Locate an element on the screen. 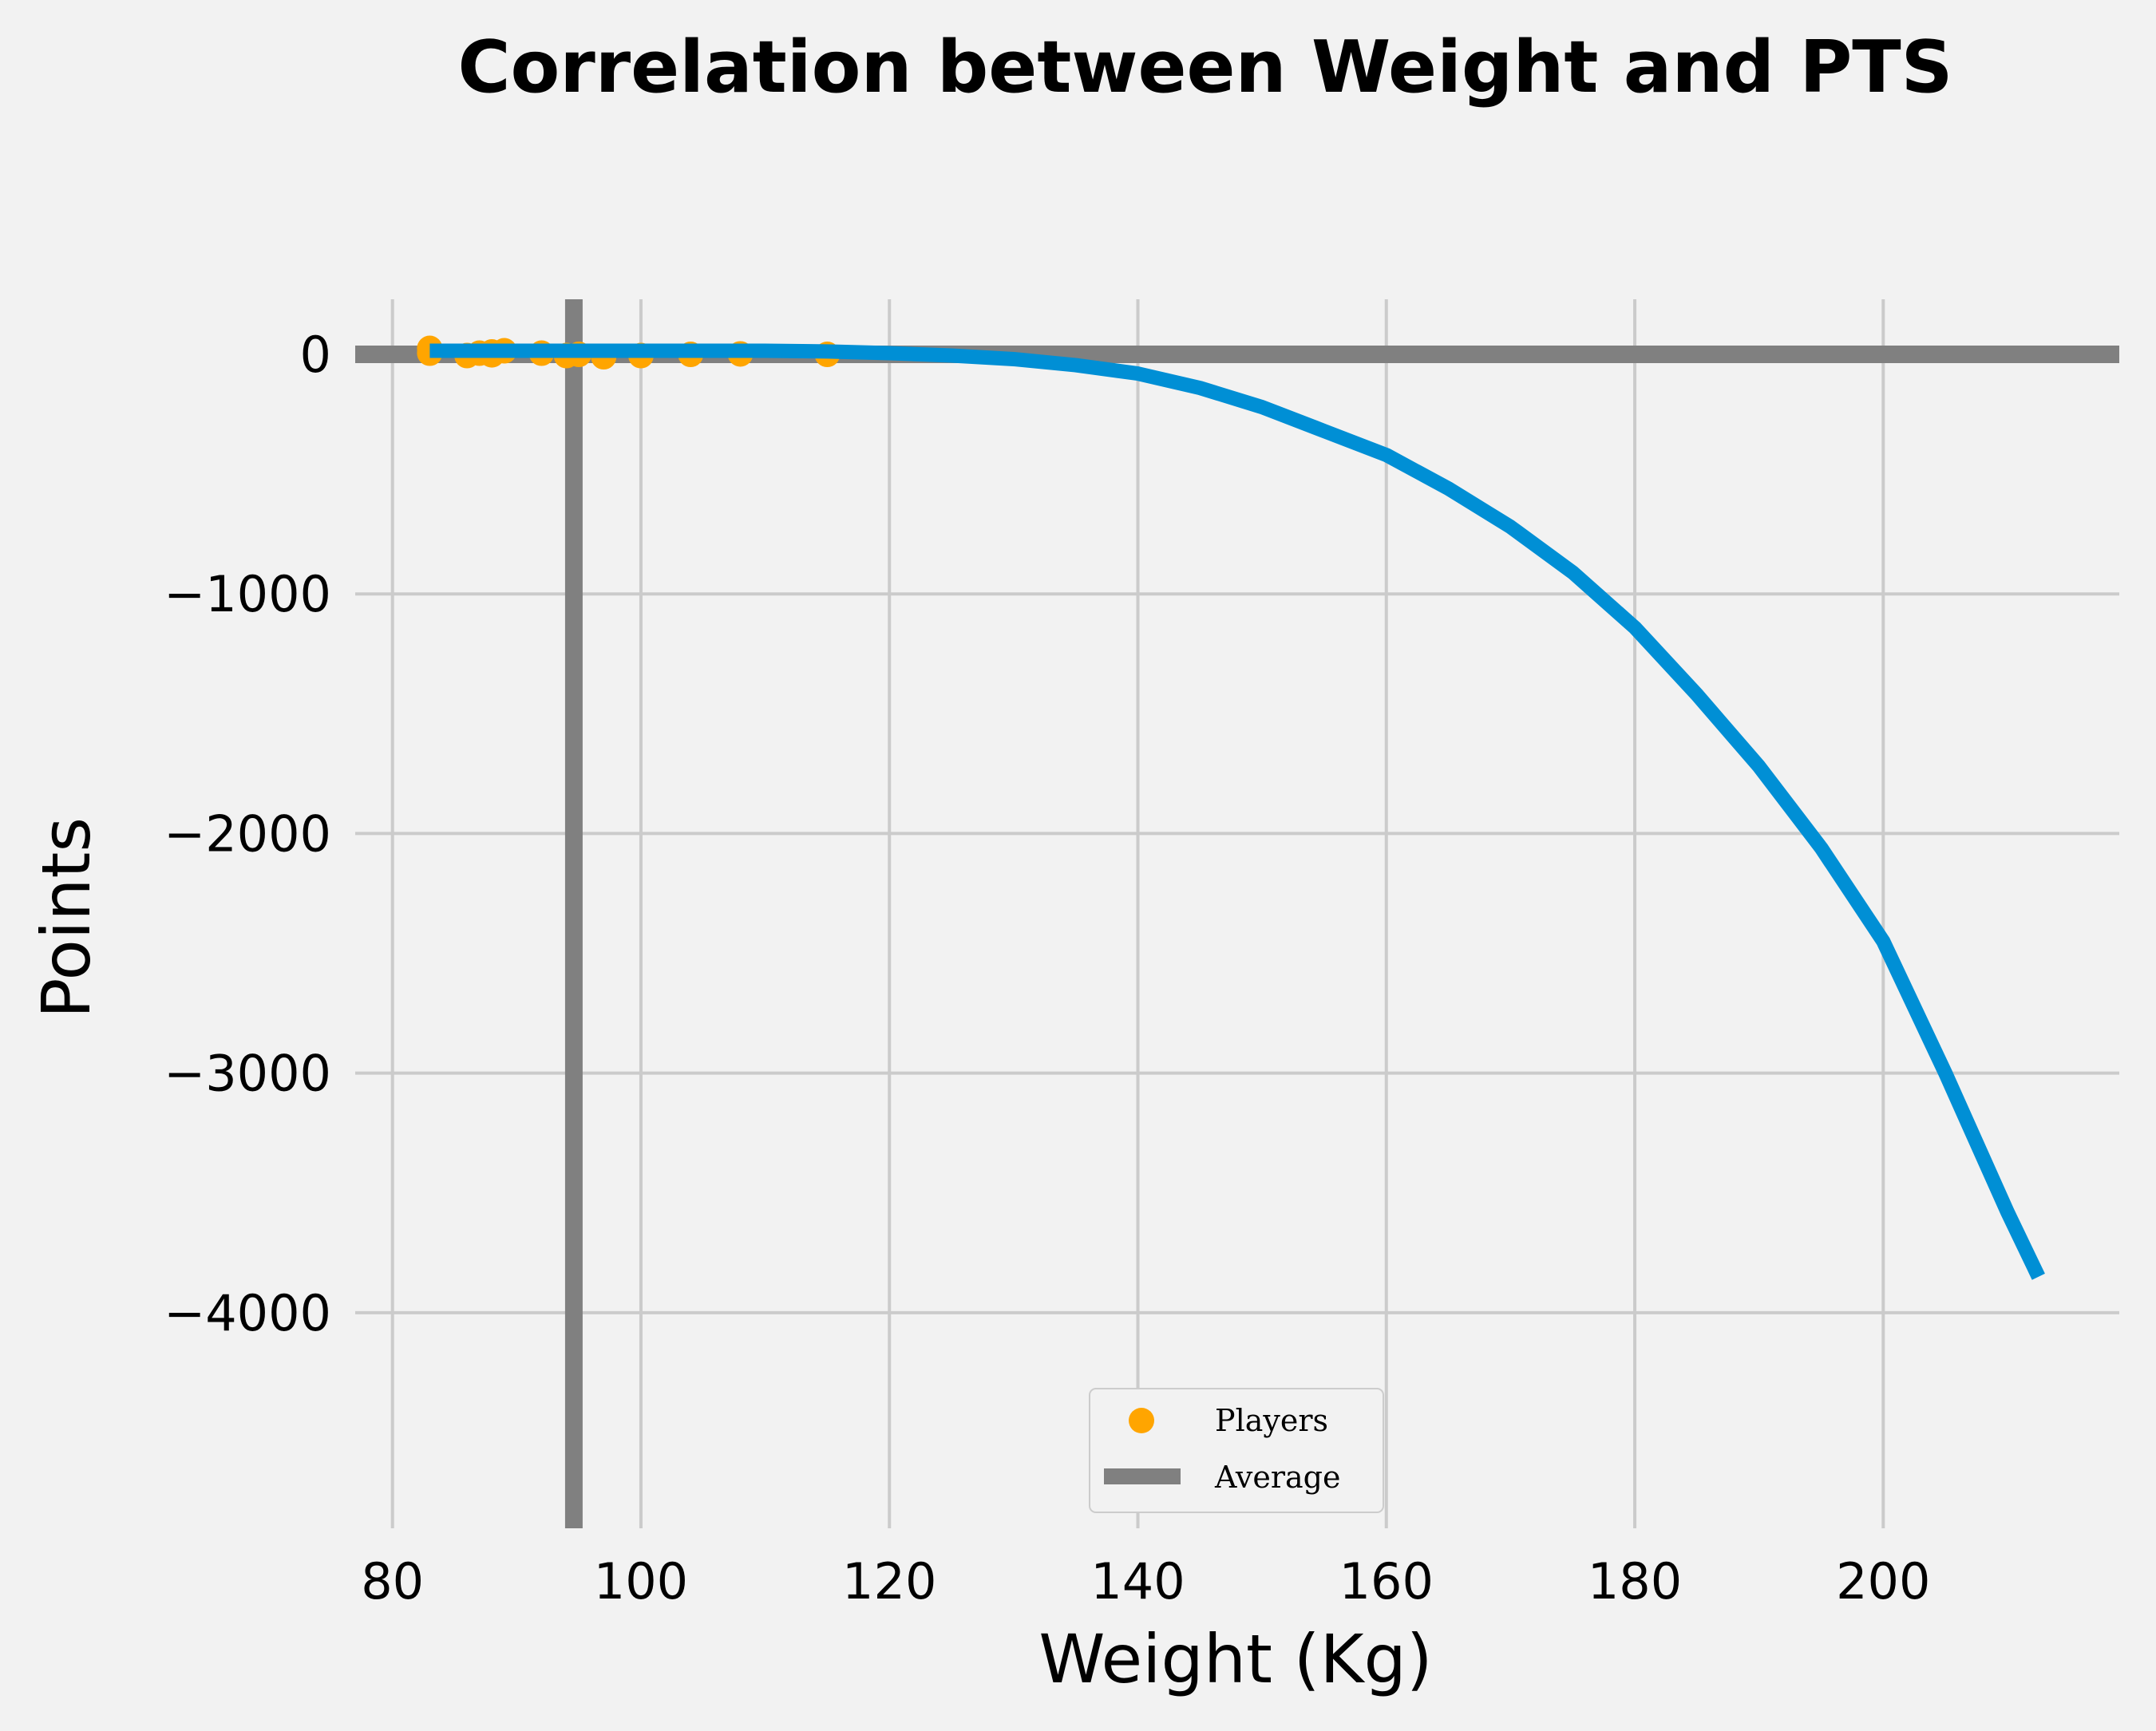 The height and width of the screenshot is (1731, 2156). legend: Players Average is located at coordinates (1236, 1451).